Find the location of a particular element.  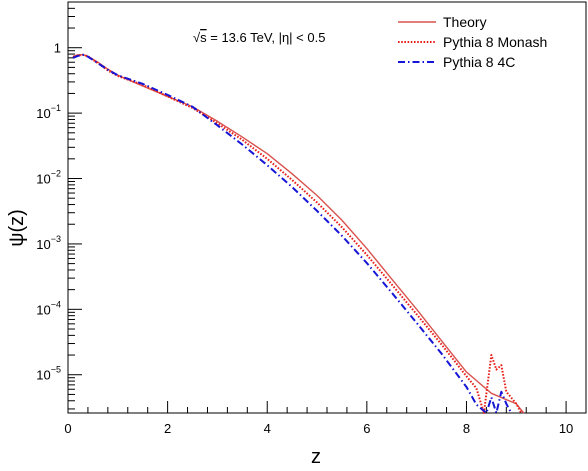

legend: Theory Pythia 8 Monash Pythia 8 4C is located at coordinates (472, 42).